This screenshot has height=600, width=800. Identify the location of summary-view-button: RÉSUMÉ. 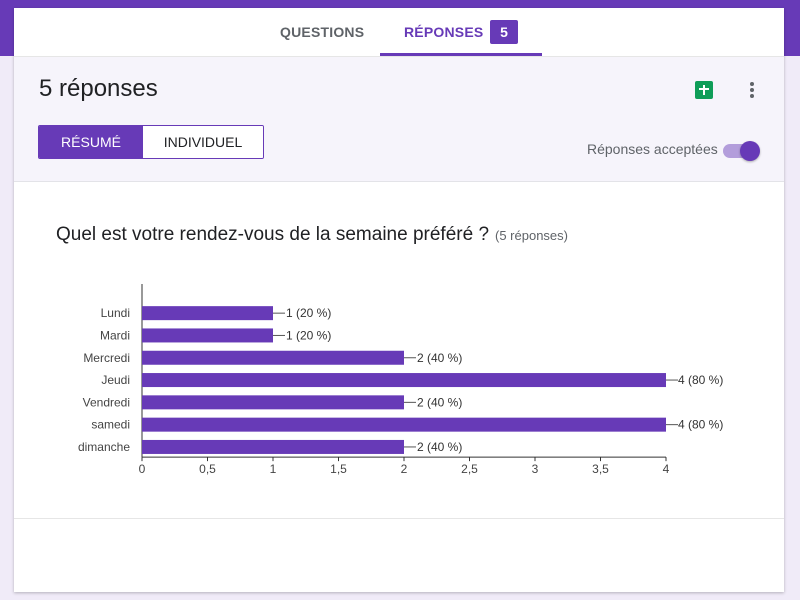
(91, 142).